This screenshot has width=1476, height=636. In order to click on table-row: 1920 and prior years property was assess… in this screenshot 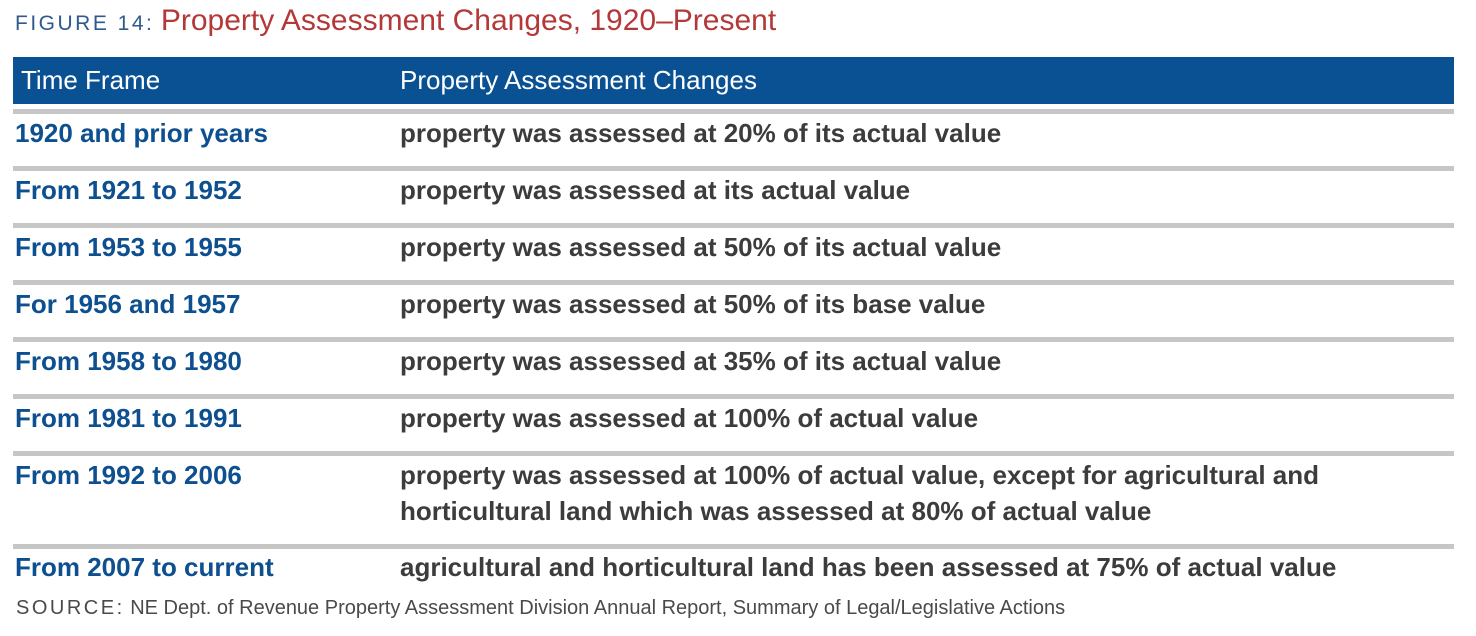, I will do `click(733, 137)`.